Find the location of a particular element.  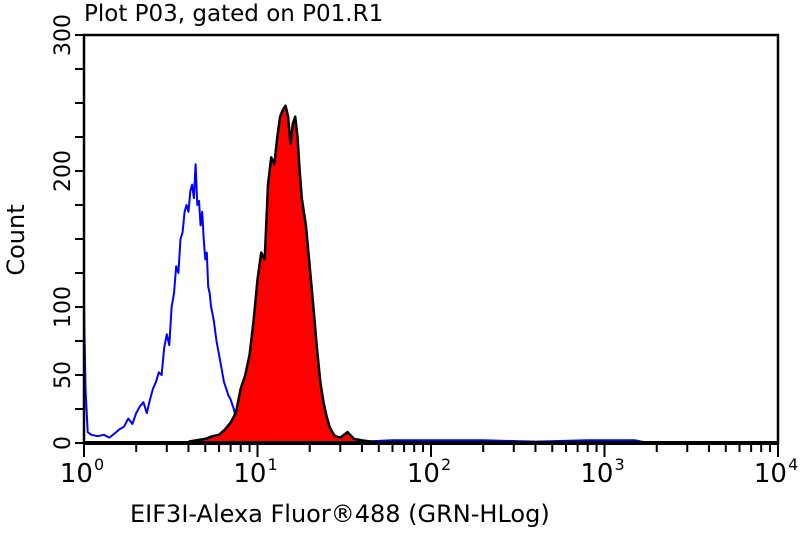

x-tick-label: 10⁰ is located at coordinates (82, 472).